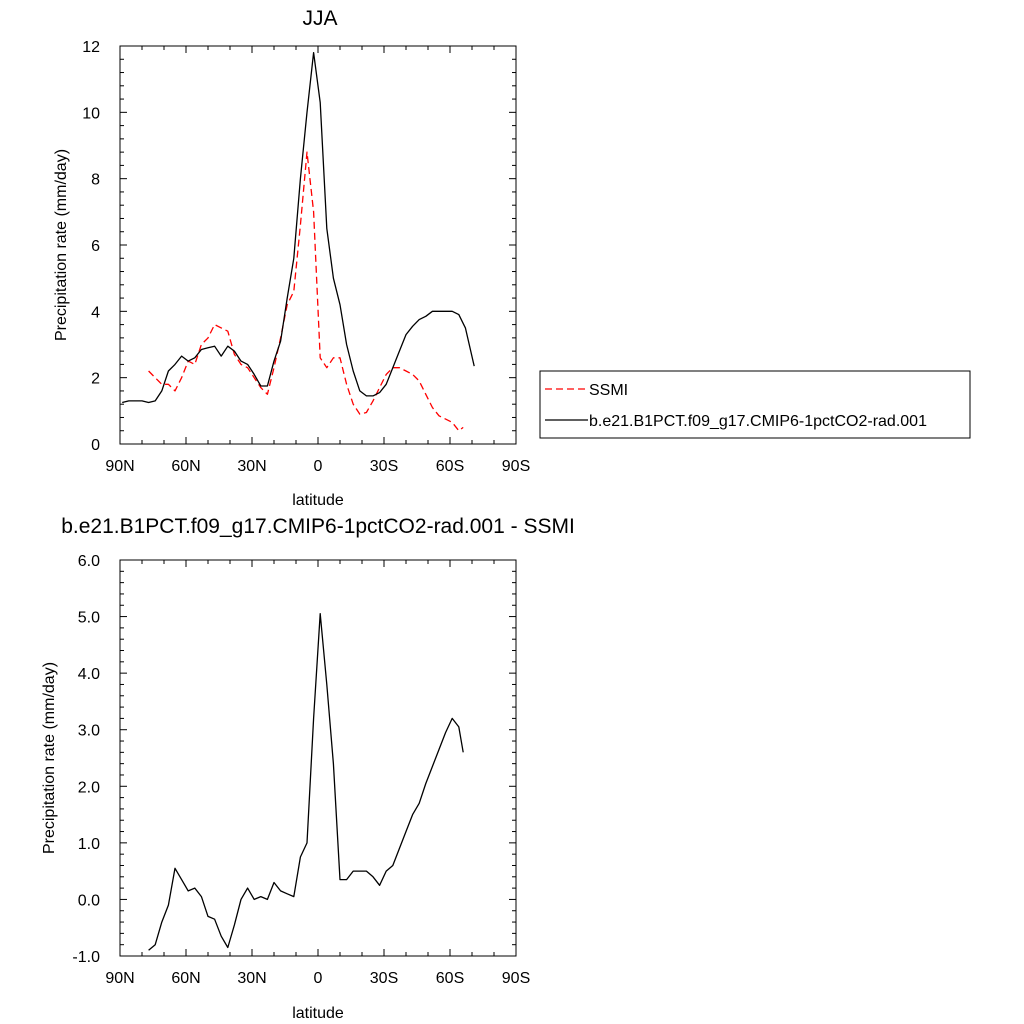  Describe the element at coordinates (318, 1013) in the screenshot. I see `bottom-x-axis-label: latitude` at that location.